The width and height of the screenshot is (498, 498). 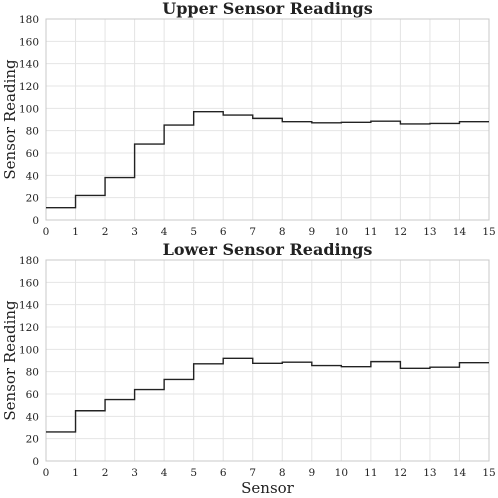 I want to click on step-series-line, so click(x=267, y=395).